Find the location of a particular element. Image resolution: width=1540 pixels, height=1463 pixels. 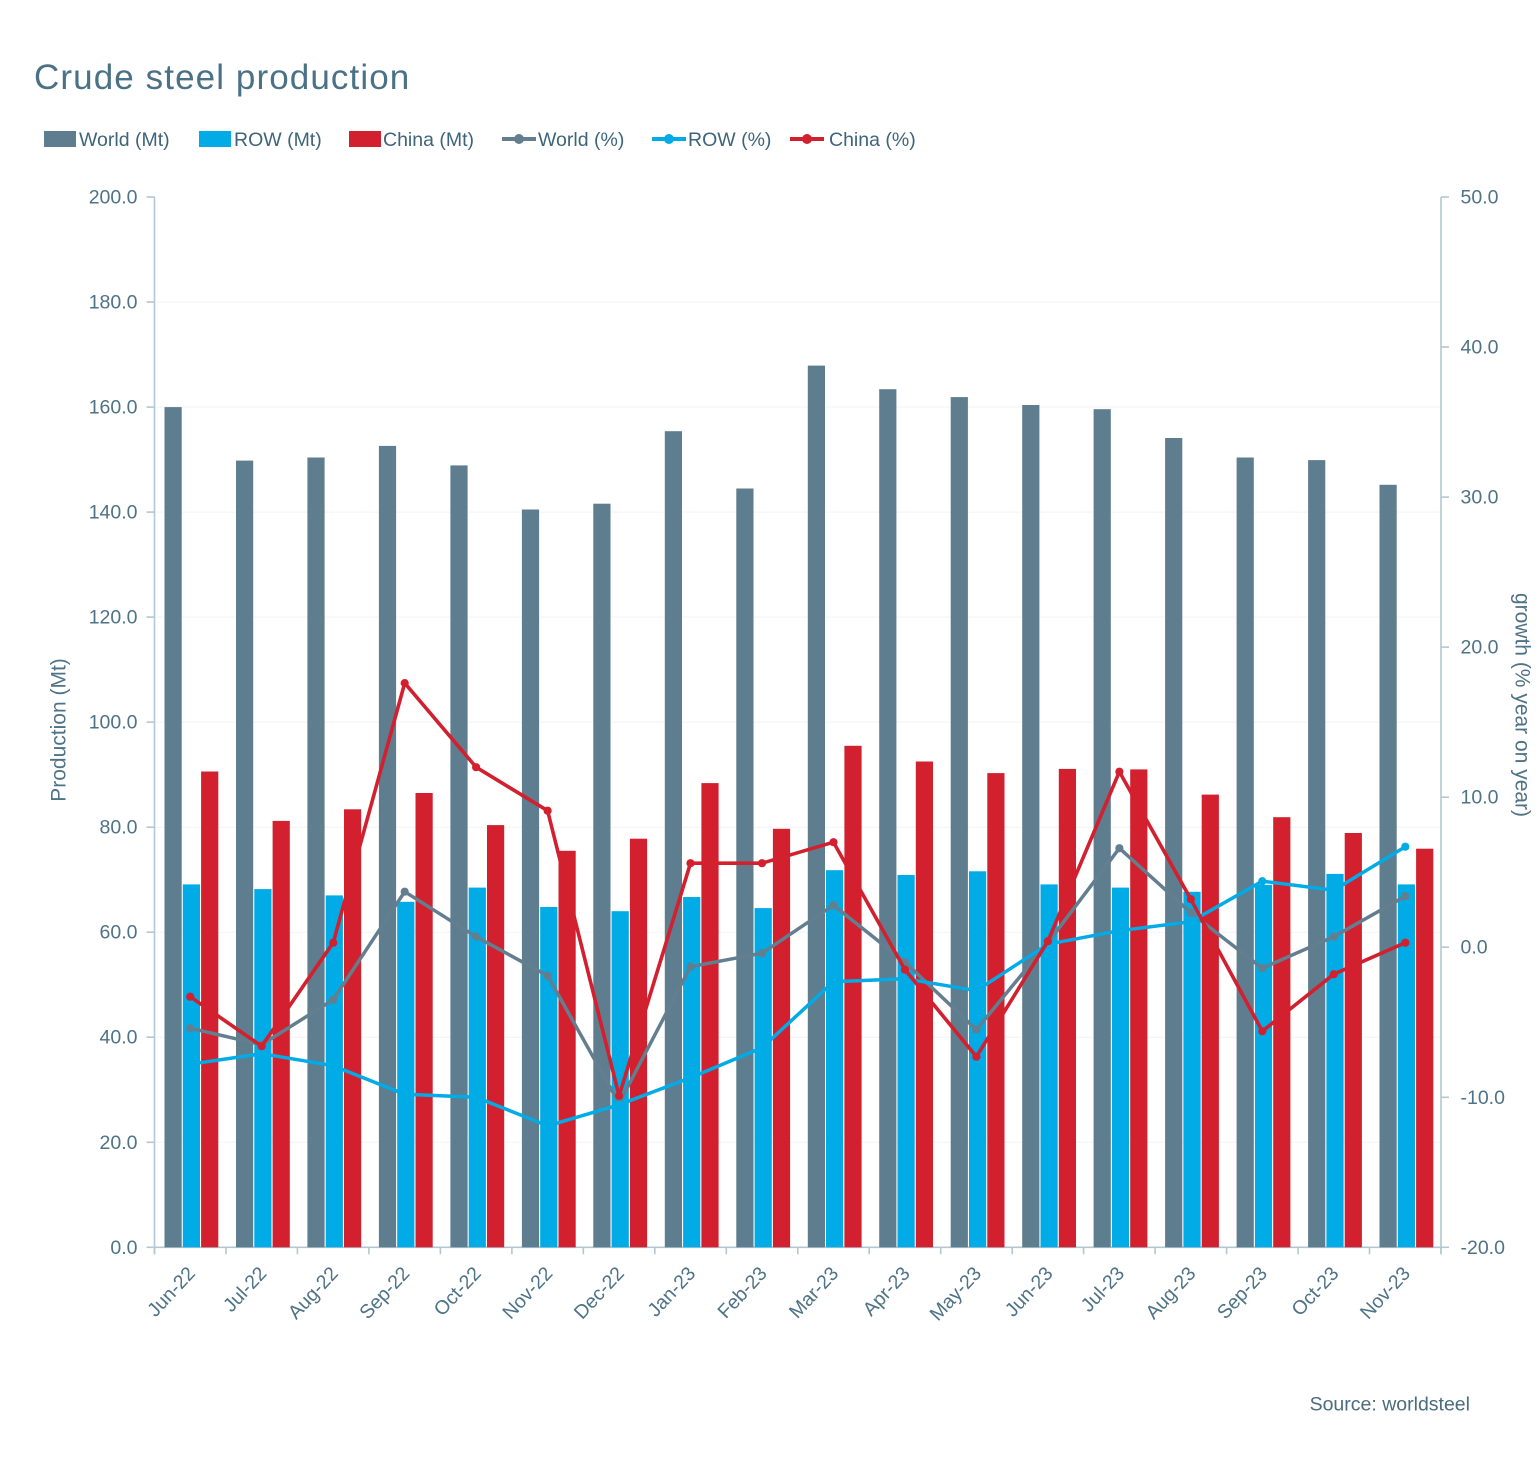

svg-text: World (Mt) is located at coordinates (124, 140).